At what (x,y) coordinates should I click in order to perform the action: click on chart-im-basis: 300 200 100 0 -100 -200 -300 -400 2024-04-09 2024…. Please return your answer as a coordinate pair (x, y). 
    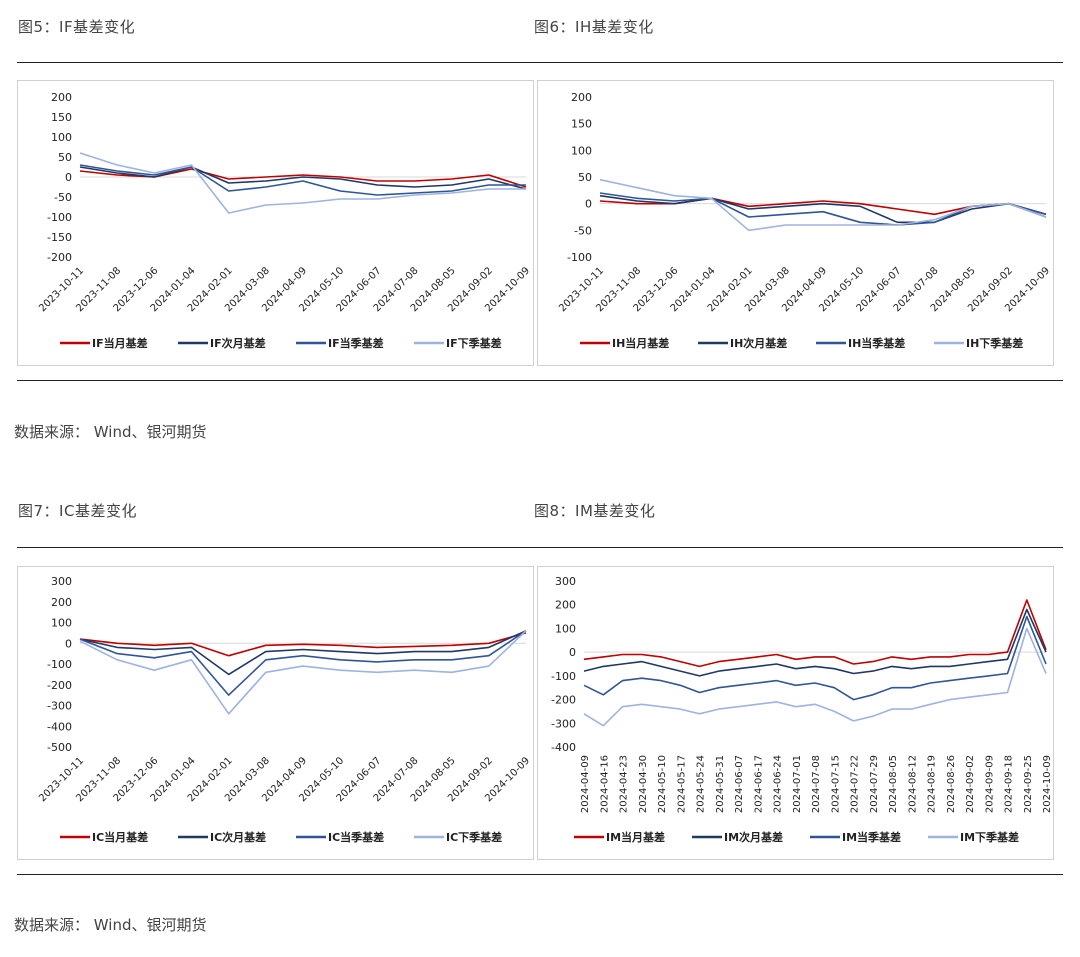
    Looking at the image, I should click on (802, 709).